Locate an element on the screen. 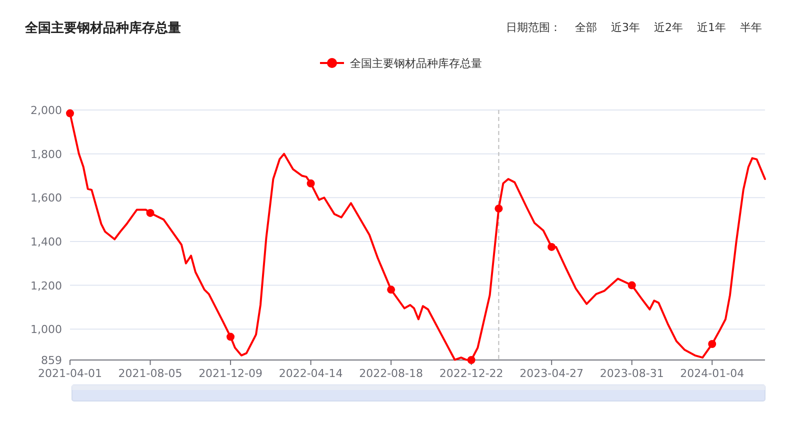 The width and height of the screenshot is (796, 423). text: 日期范围： is located at coordinates (533, 27).